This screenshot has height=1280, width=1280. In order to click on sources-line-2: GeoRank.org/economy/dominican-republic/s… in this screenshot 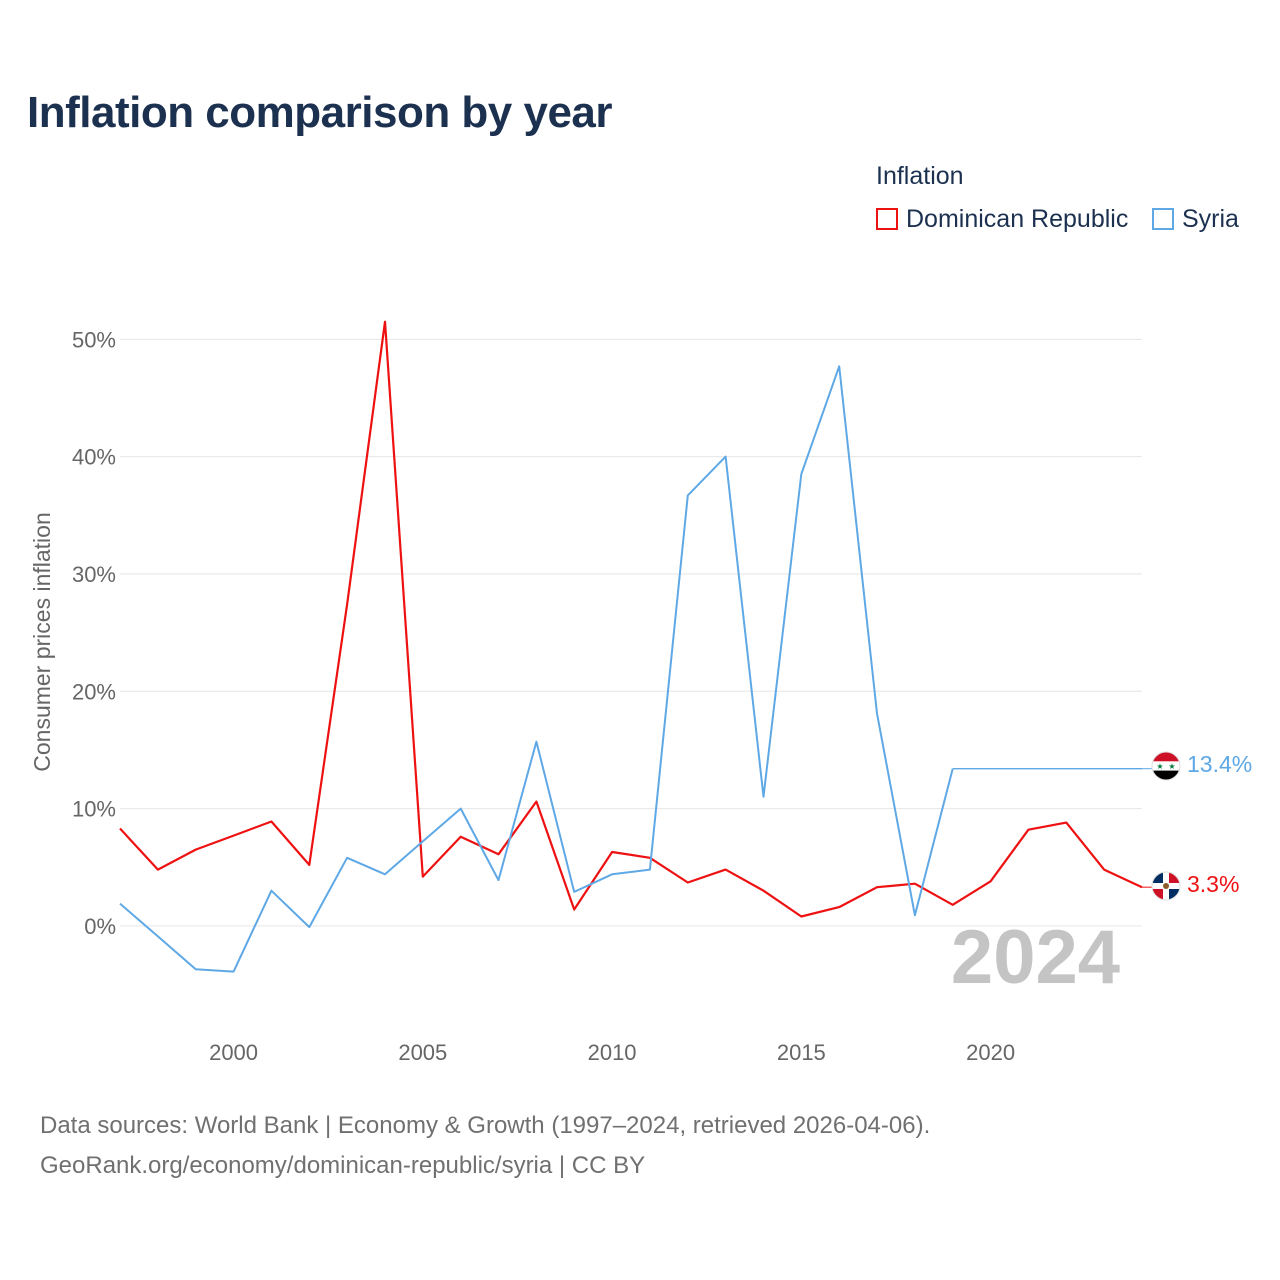, I will do `click(343, 1165)`.